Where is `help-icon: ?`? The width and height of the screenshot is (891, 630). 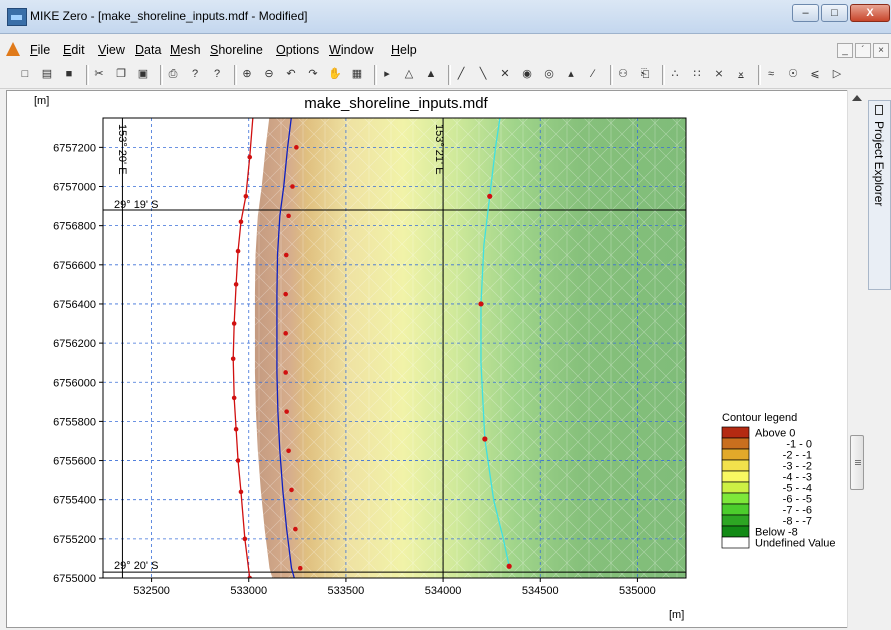 help-icon: ? is located at coordinates (195, 74).